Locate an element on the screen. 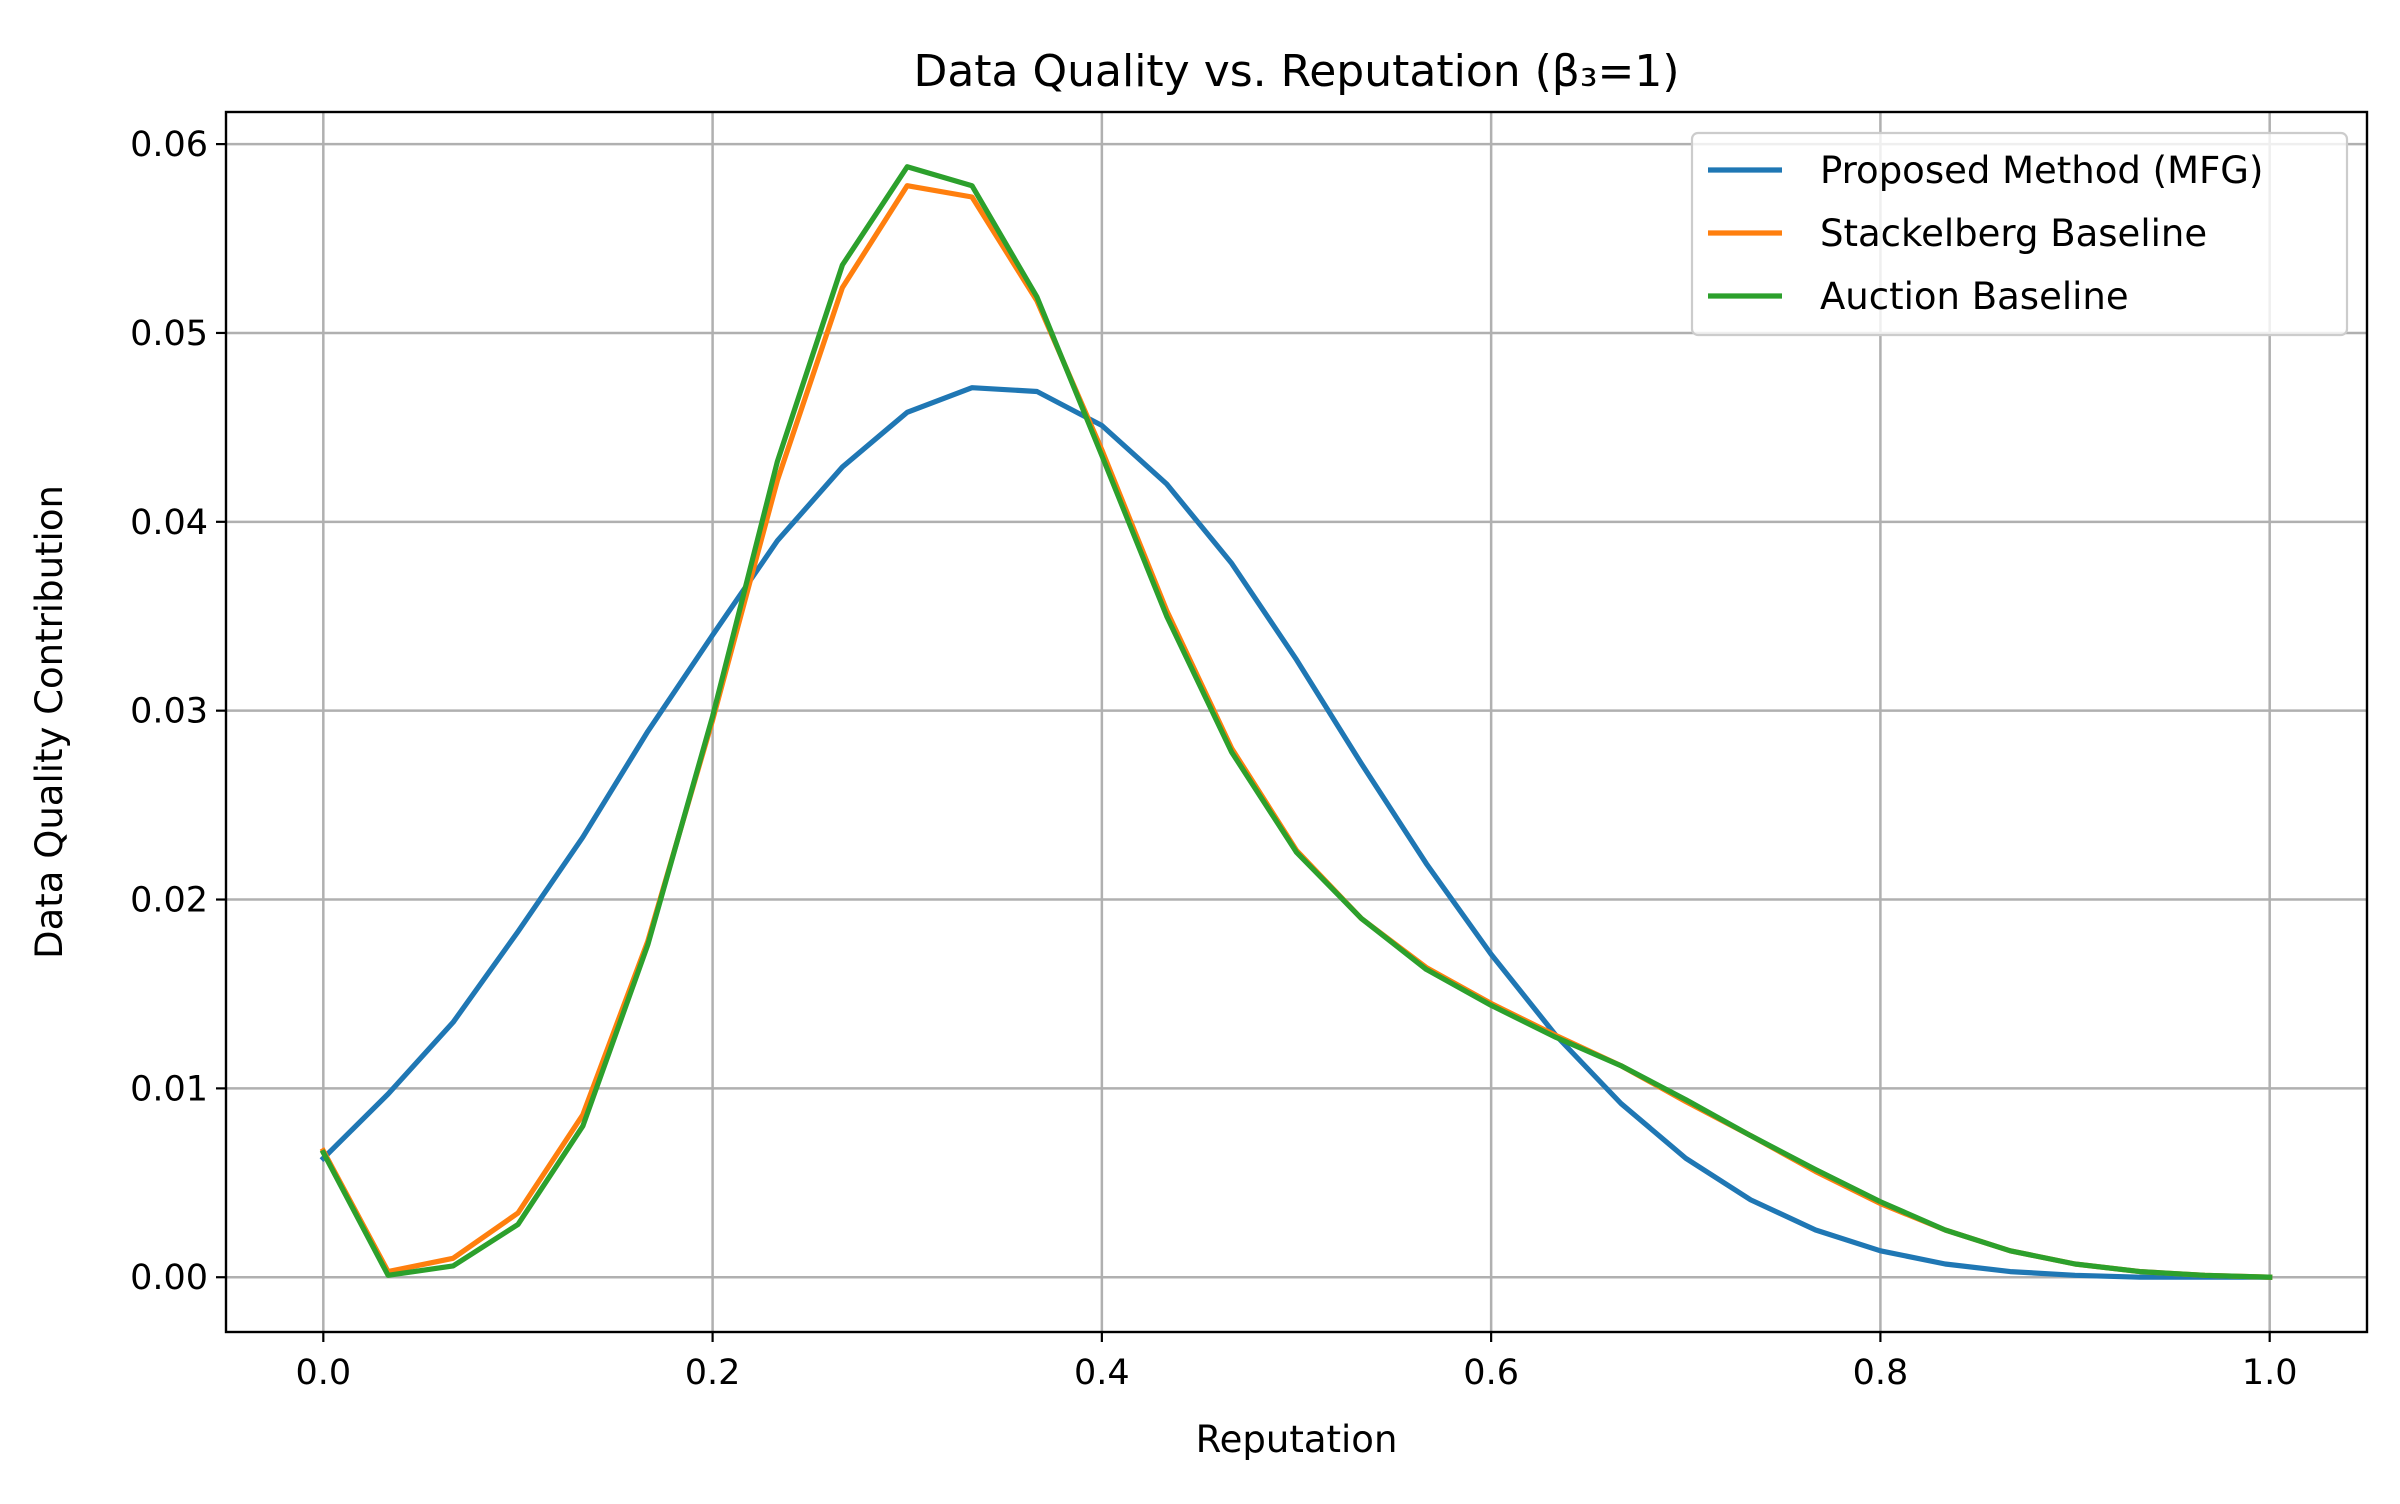 Image resolution: width=2400 pixels, height=1504 pixels. legend-label-stackelberg-baseline: Stackelberg Baseline is located at coordinates (2013, 233).